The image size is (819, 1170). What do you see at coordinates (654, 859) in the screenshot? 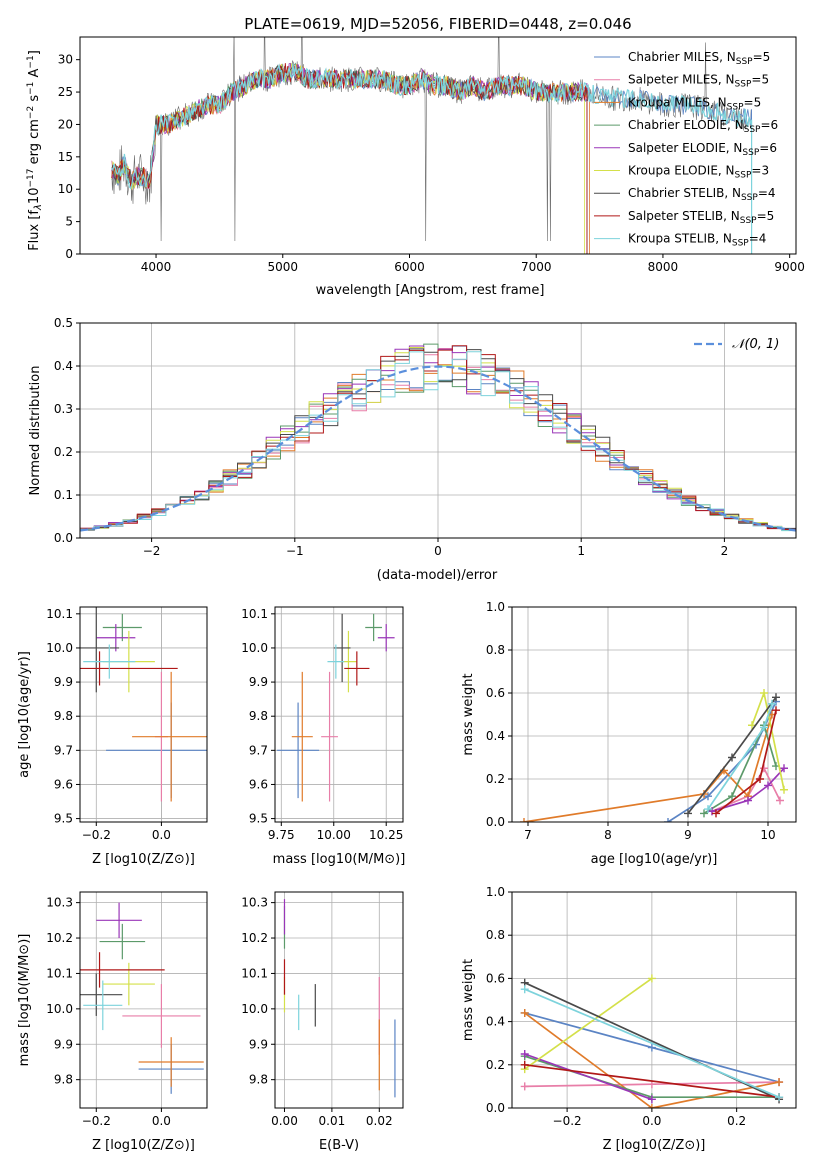
I see `x-axis-label: age [log10(age/yr)]` at bounding box center [654, 859].